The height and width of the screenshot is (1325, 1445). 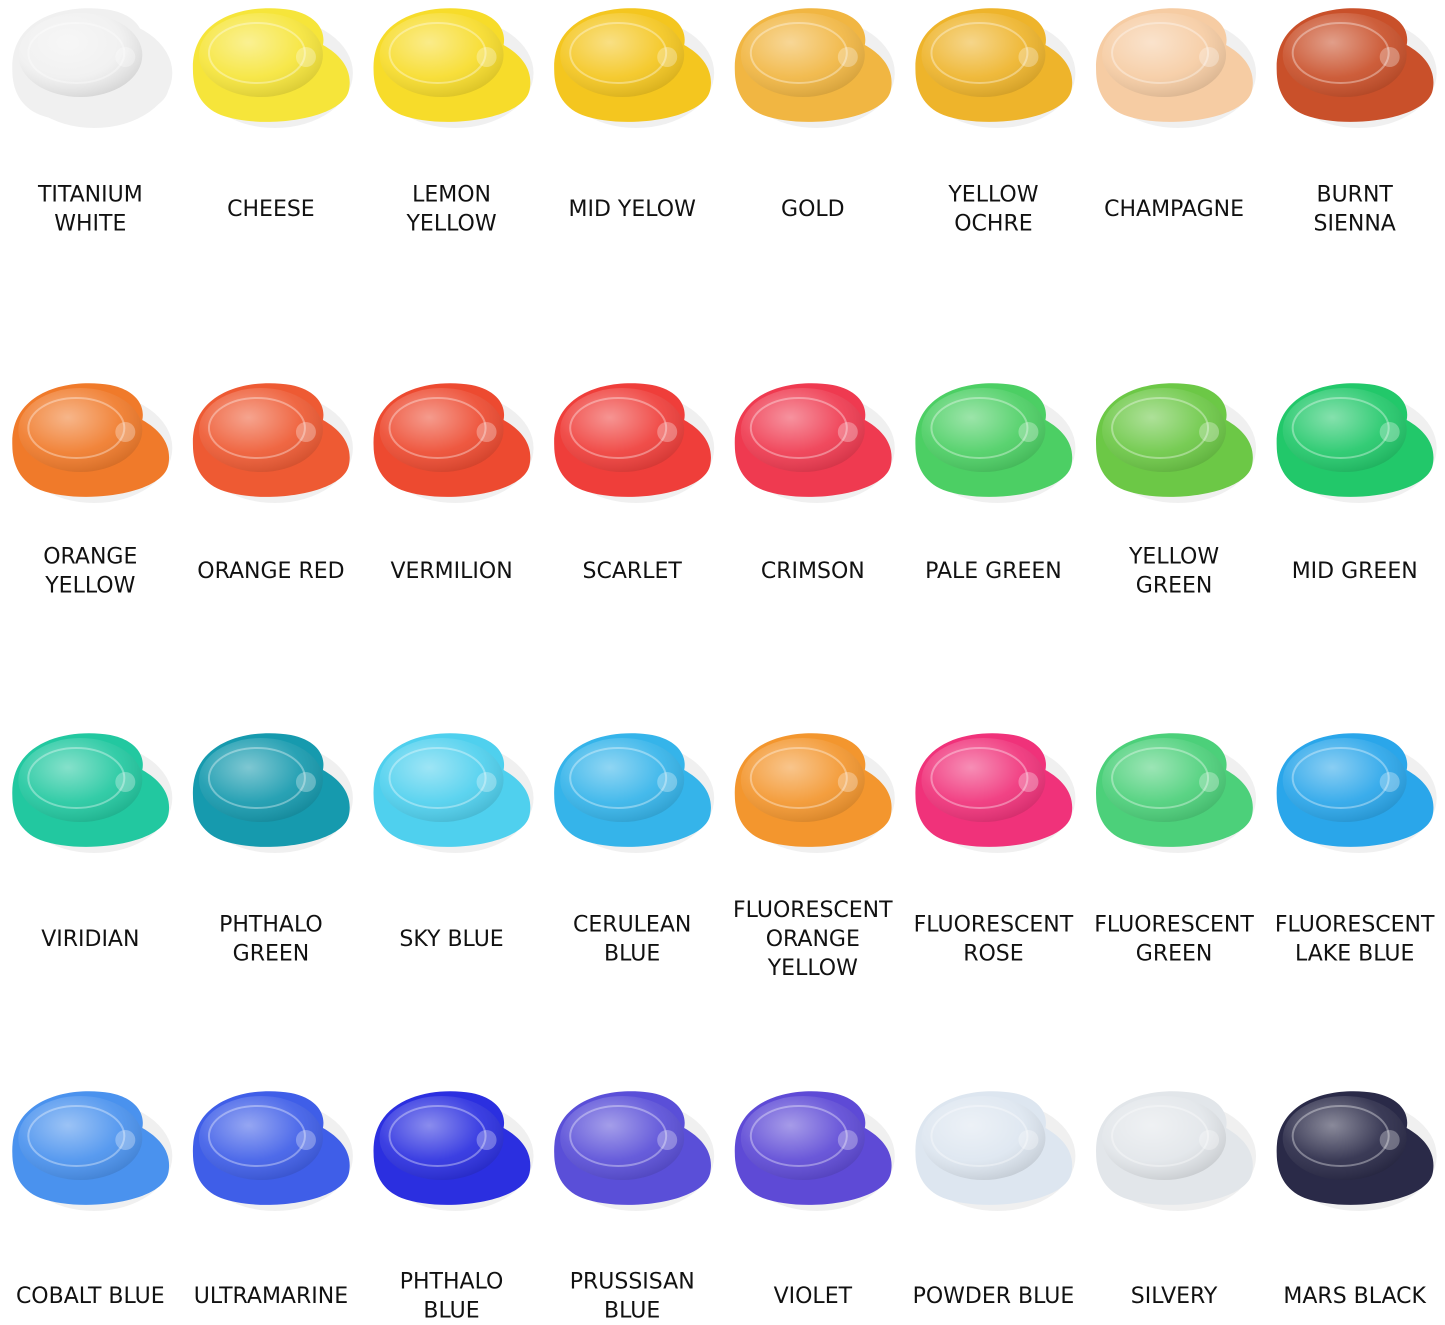 I want to click on swatch: ORANGE RED, so click(x=272, y=483).